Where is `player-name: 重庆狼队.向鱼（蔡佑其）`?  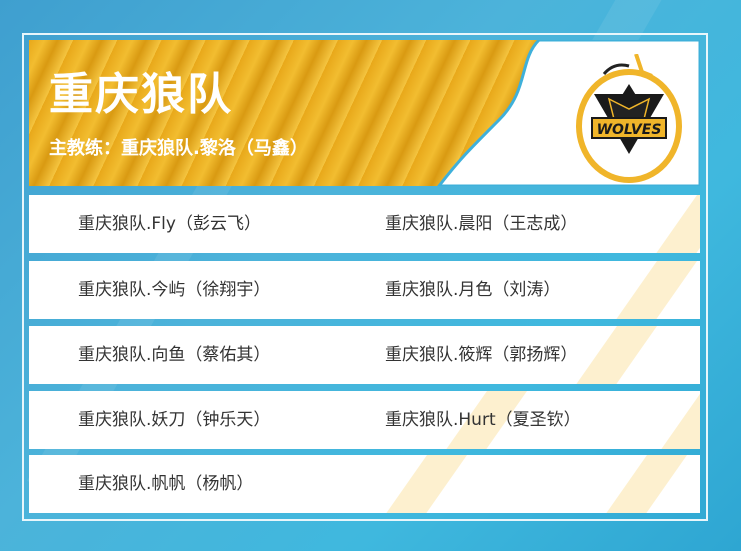 player-name: 重庆狼队.向鱼（蔡佑其） is located at coordinates (174, 355).